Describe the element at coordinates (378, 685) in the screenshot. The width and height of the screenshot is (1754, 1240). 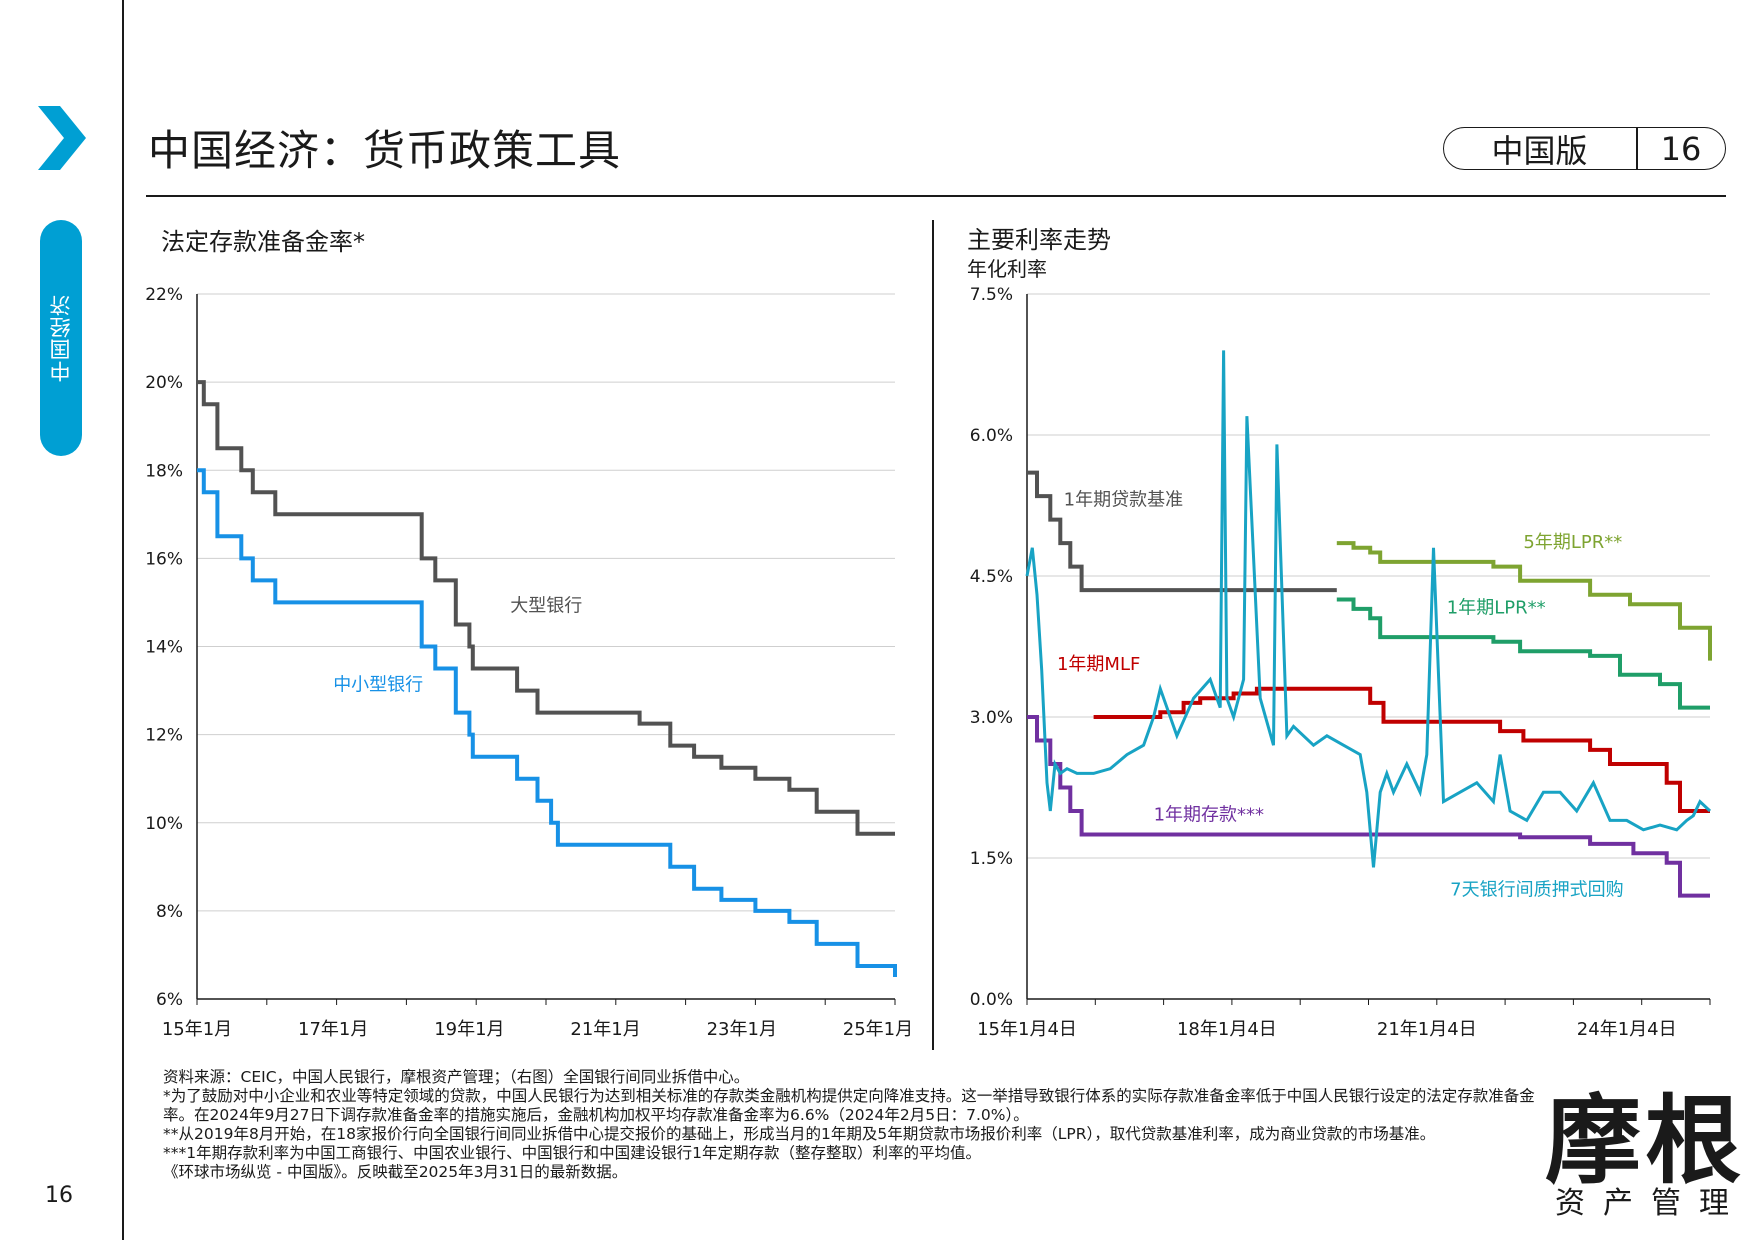
I see `series-label: 中小型银行` at that location.